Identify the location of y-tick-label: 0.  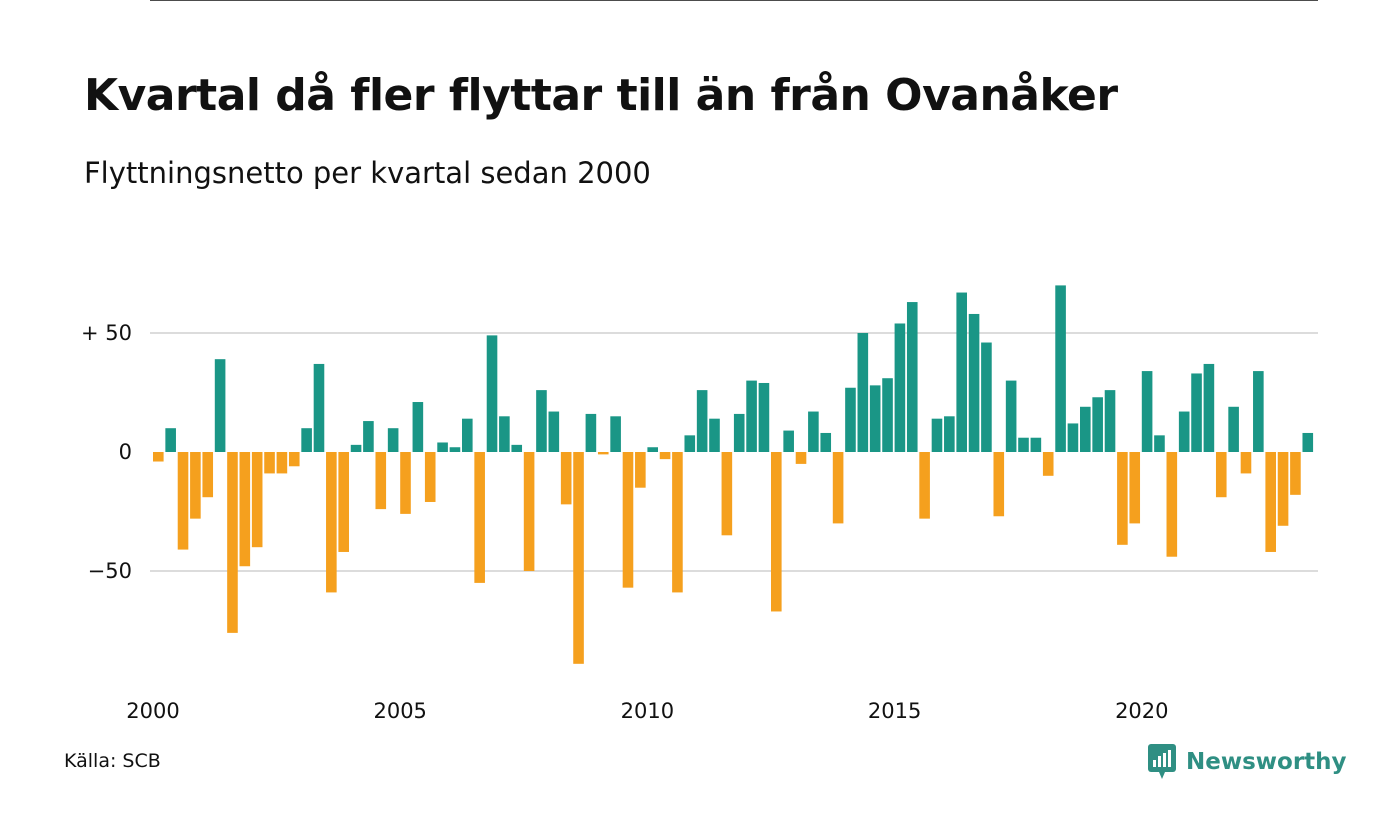
(125, 452).